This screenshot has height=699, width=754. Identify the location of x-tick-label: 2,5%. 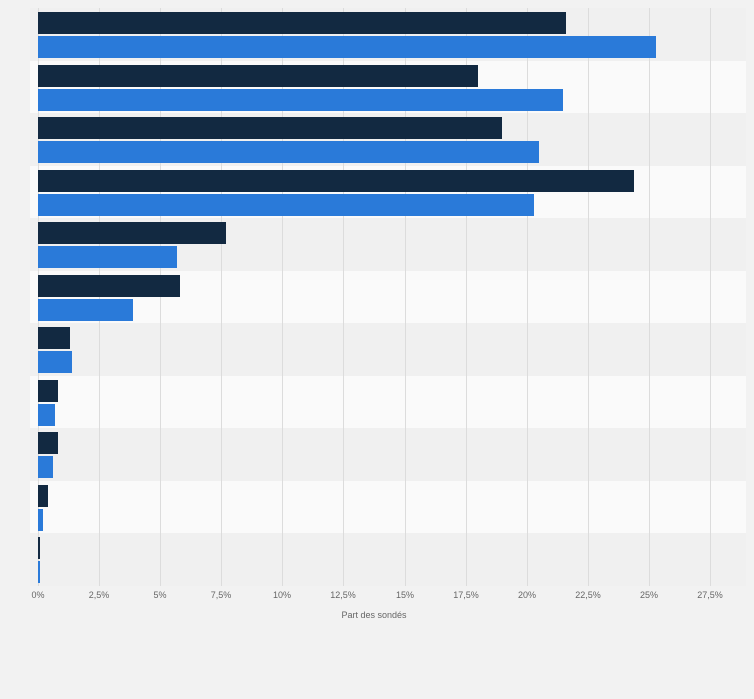
(99, 595).